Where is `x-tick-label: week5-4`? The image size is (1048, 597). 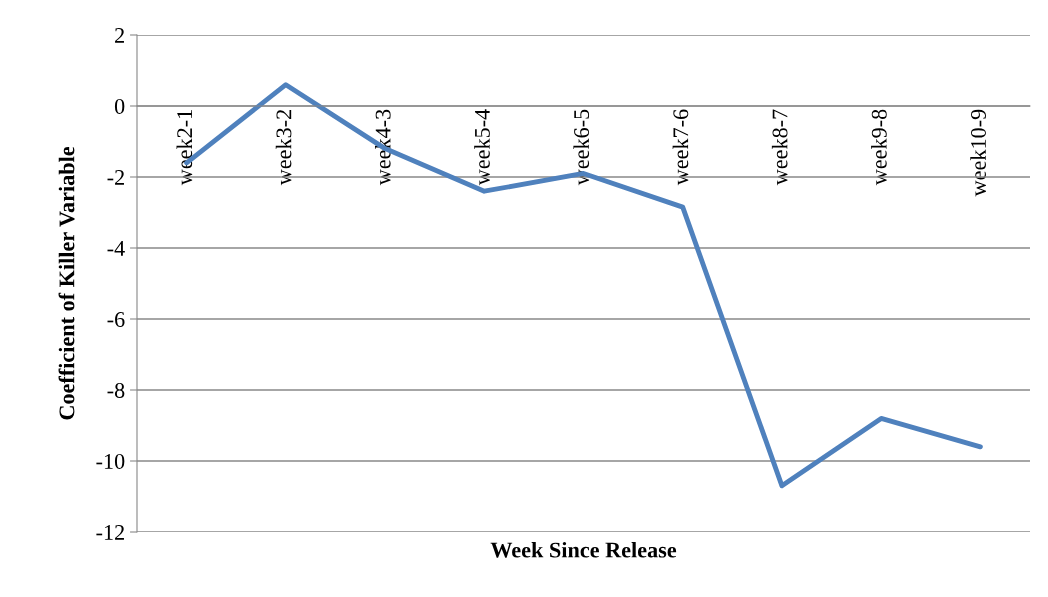
x-tick-label: week5-4 is located at coordinates (482, 147).